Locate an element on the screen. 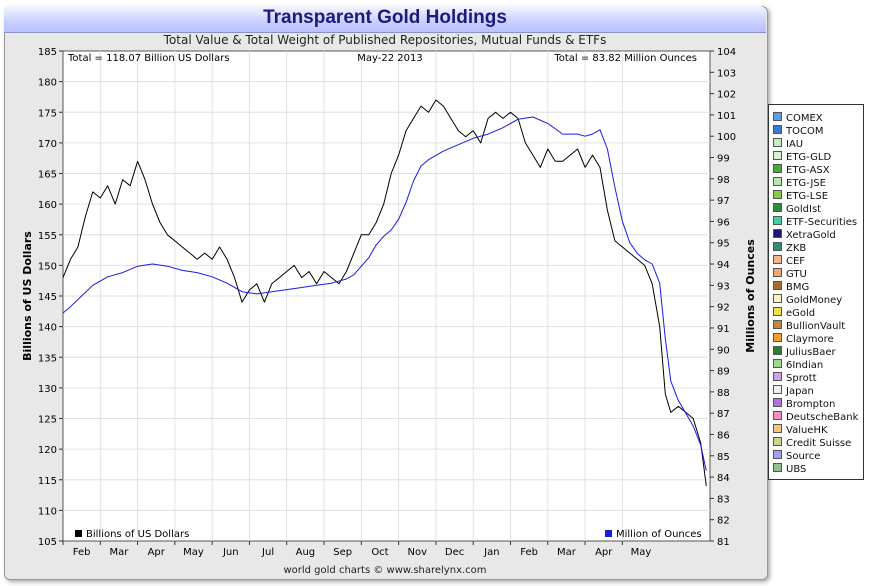 Image resolution: width=876 pixels, height=586 pixels. x-tick-label: Jun is located at coordinates (230, 552).